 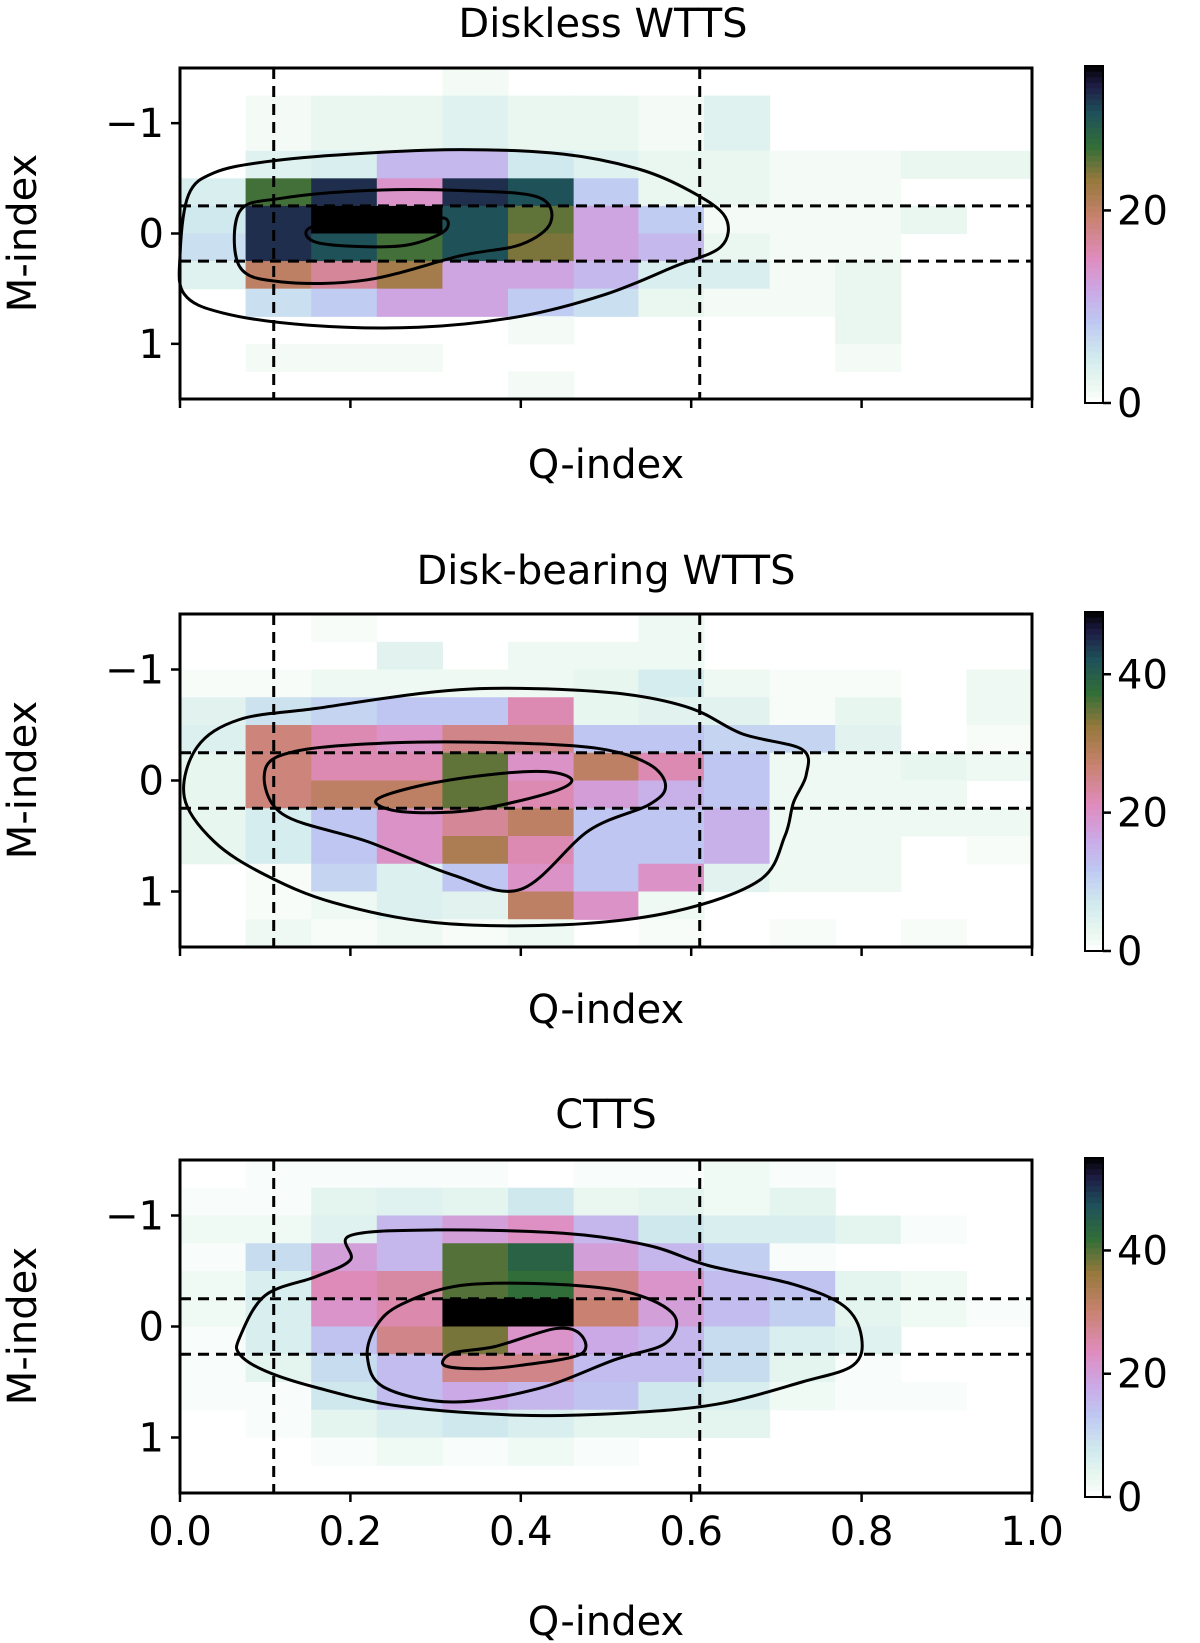 What do you see at coordinates (151, 345) in the screenshot?
I see `y-tick-label: 1` at bounding box center [151, 345].